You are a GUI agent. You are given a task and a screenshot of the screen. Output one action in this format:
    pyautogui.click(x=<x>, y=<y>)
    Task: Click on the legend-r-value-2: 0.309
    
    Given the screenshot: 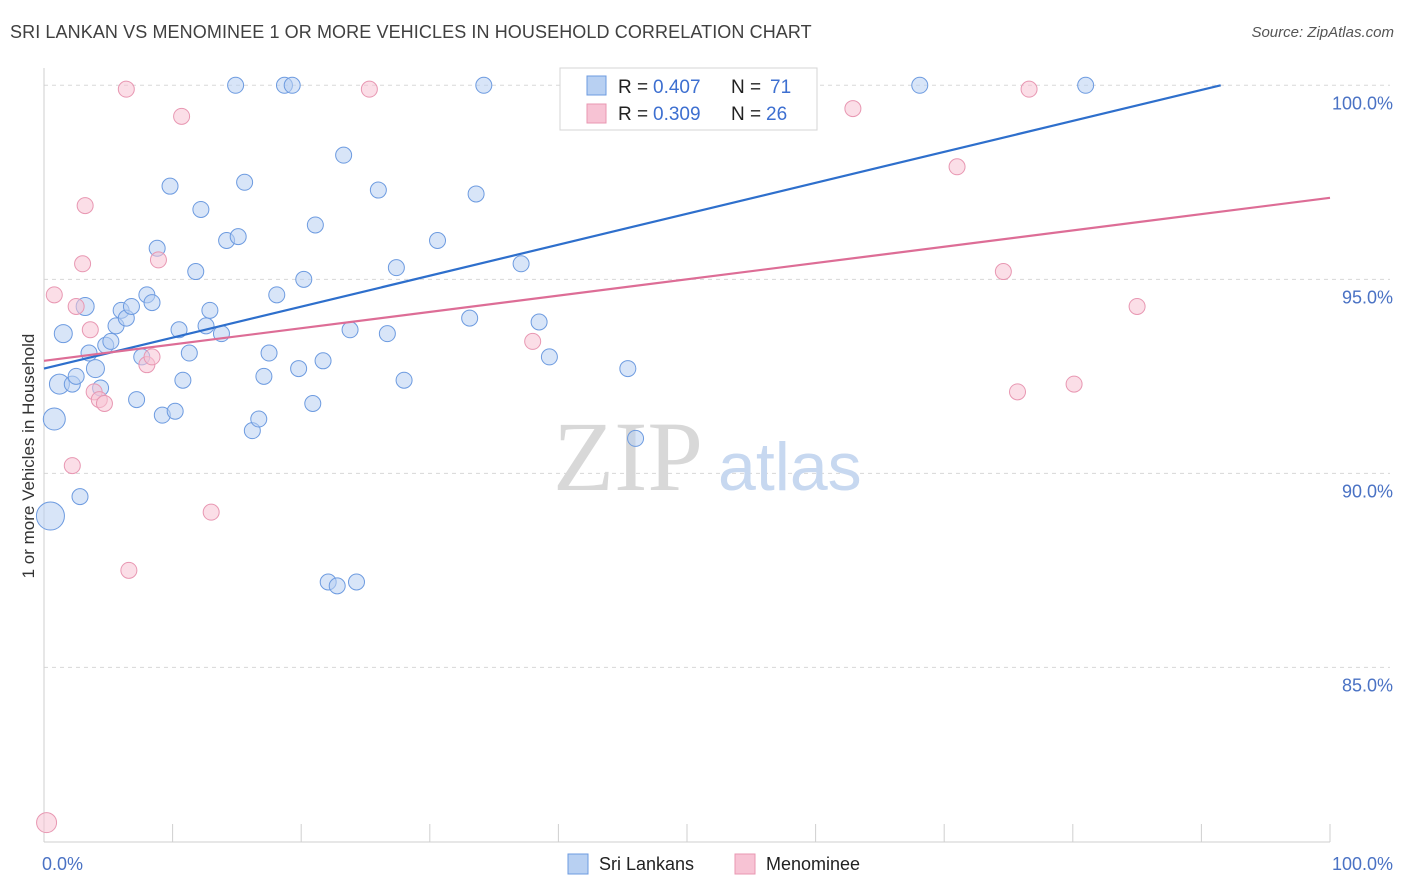 What is the action you would take?
    pyautogui.click(x=677, y=114)
    